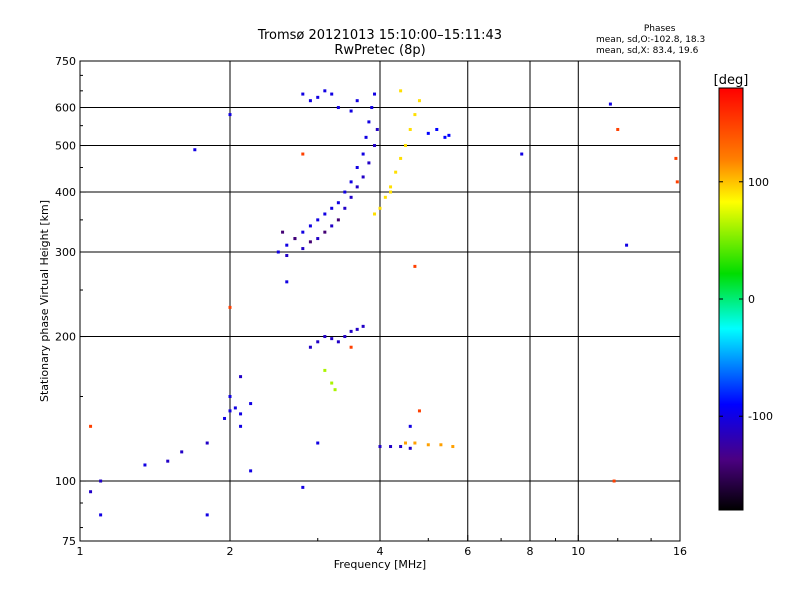  Describe the element at coordinates (69, 541) in the screenshot. I see `y-tick-label: 75` at that location.